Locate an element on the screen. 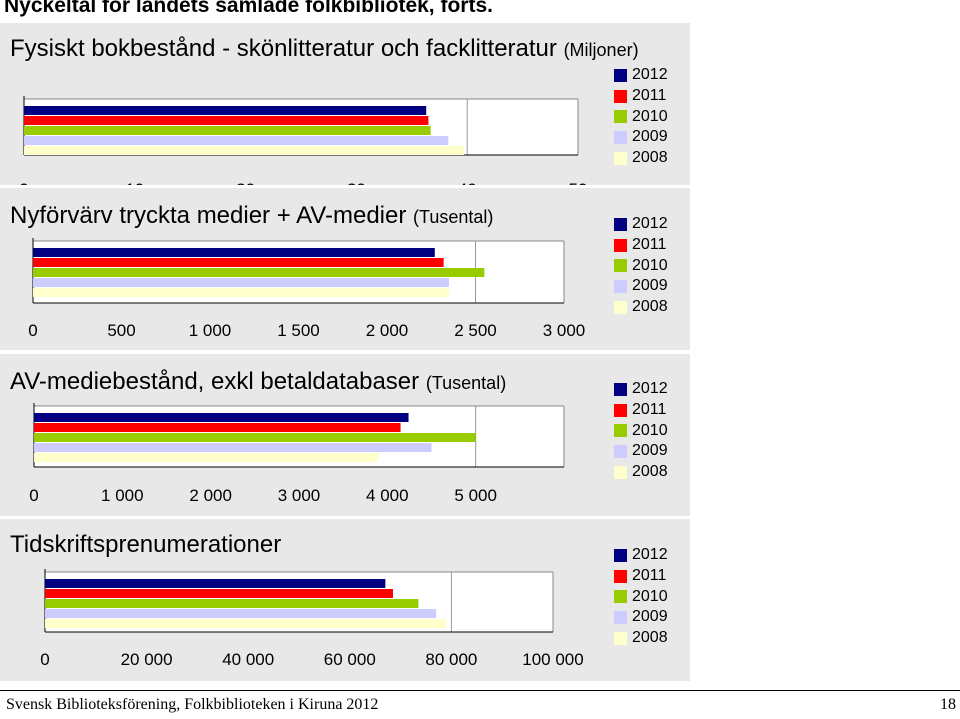 The width and height of the screenshot is (960, 719). chart-title-text: Tidskriftsprenumerationer is located at coordinates (146, 544).